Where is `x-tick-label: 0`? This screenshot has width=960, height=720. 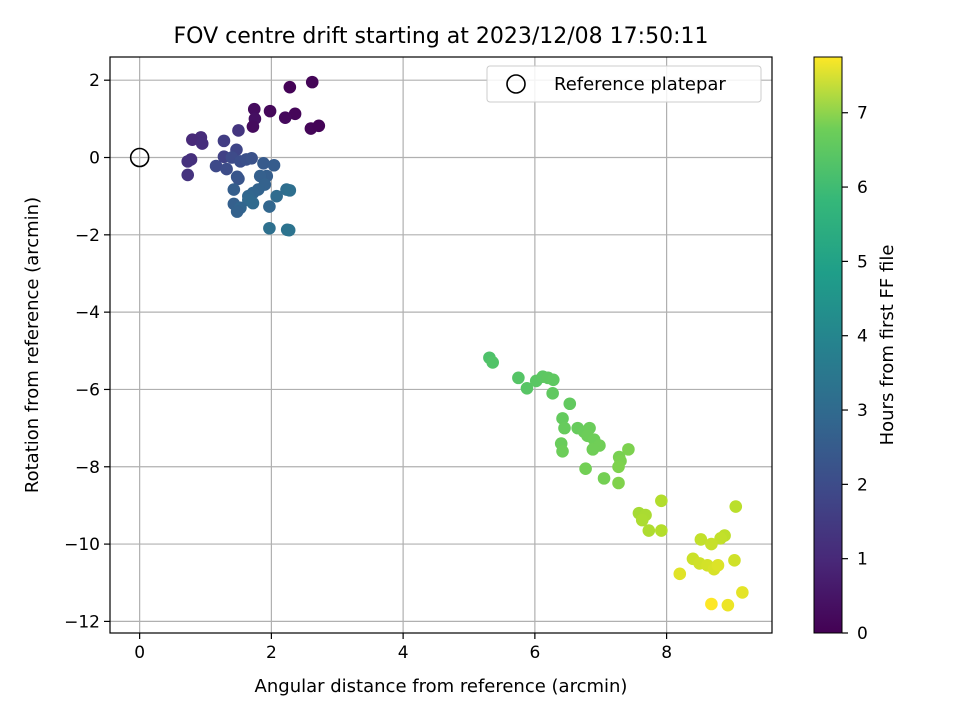 x-tick-label: 0 is located at coordinates (139, 653).